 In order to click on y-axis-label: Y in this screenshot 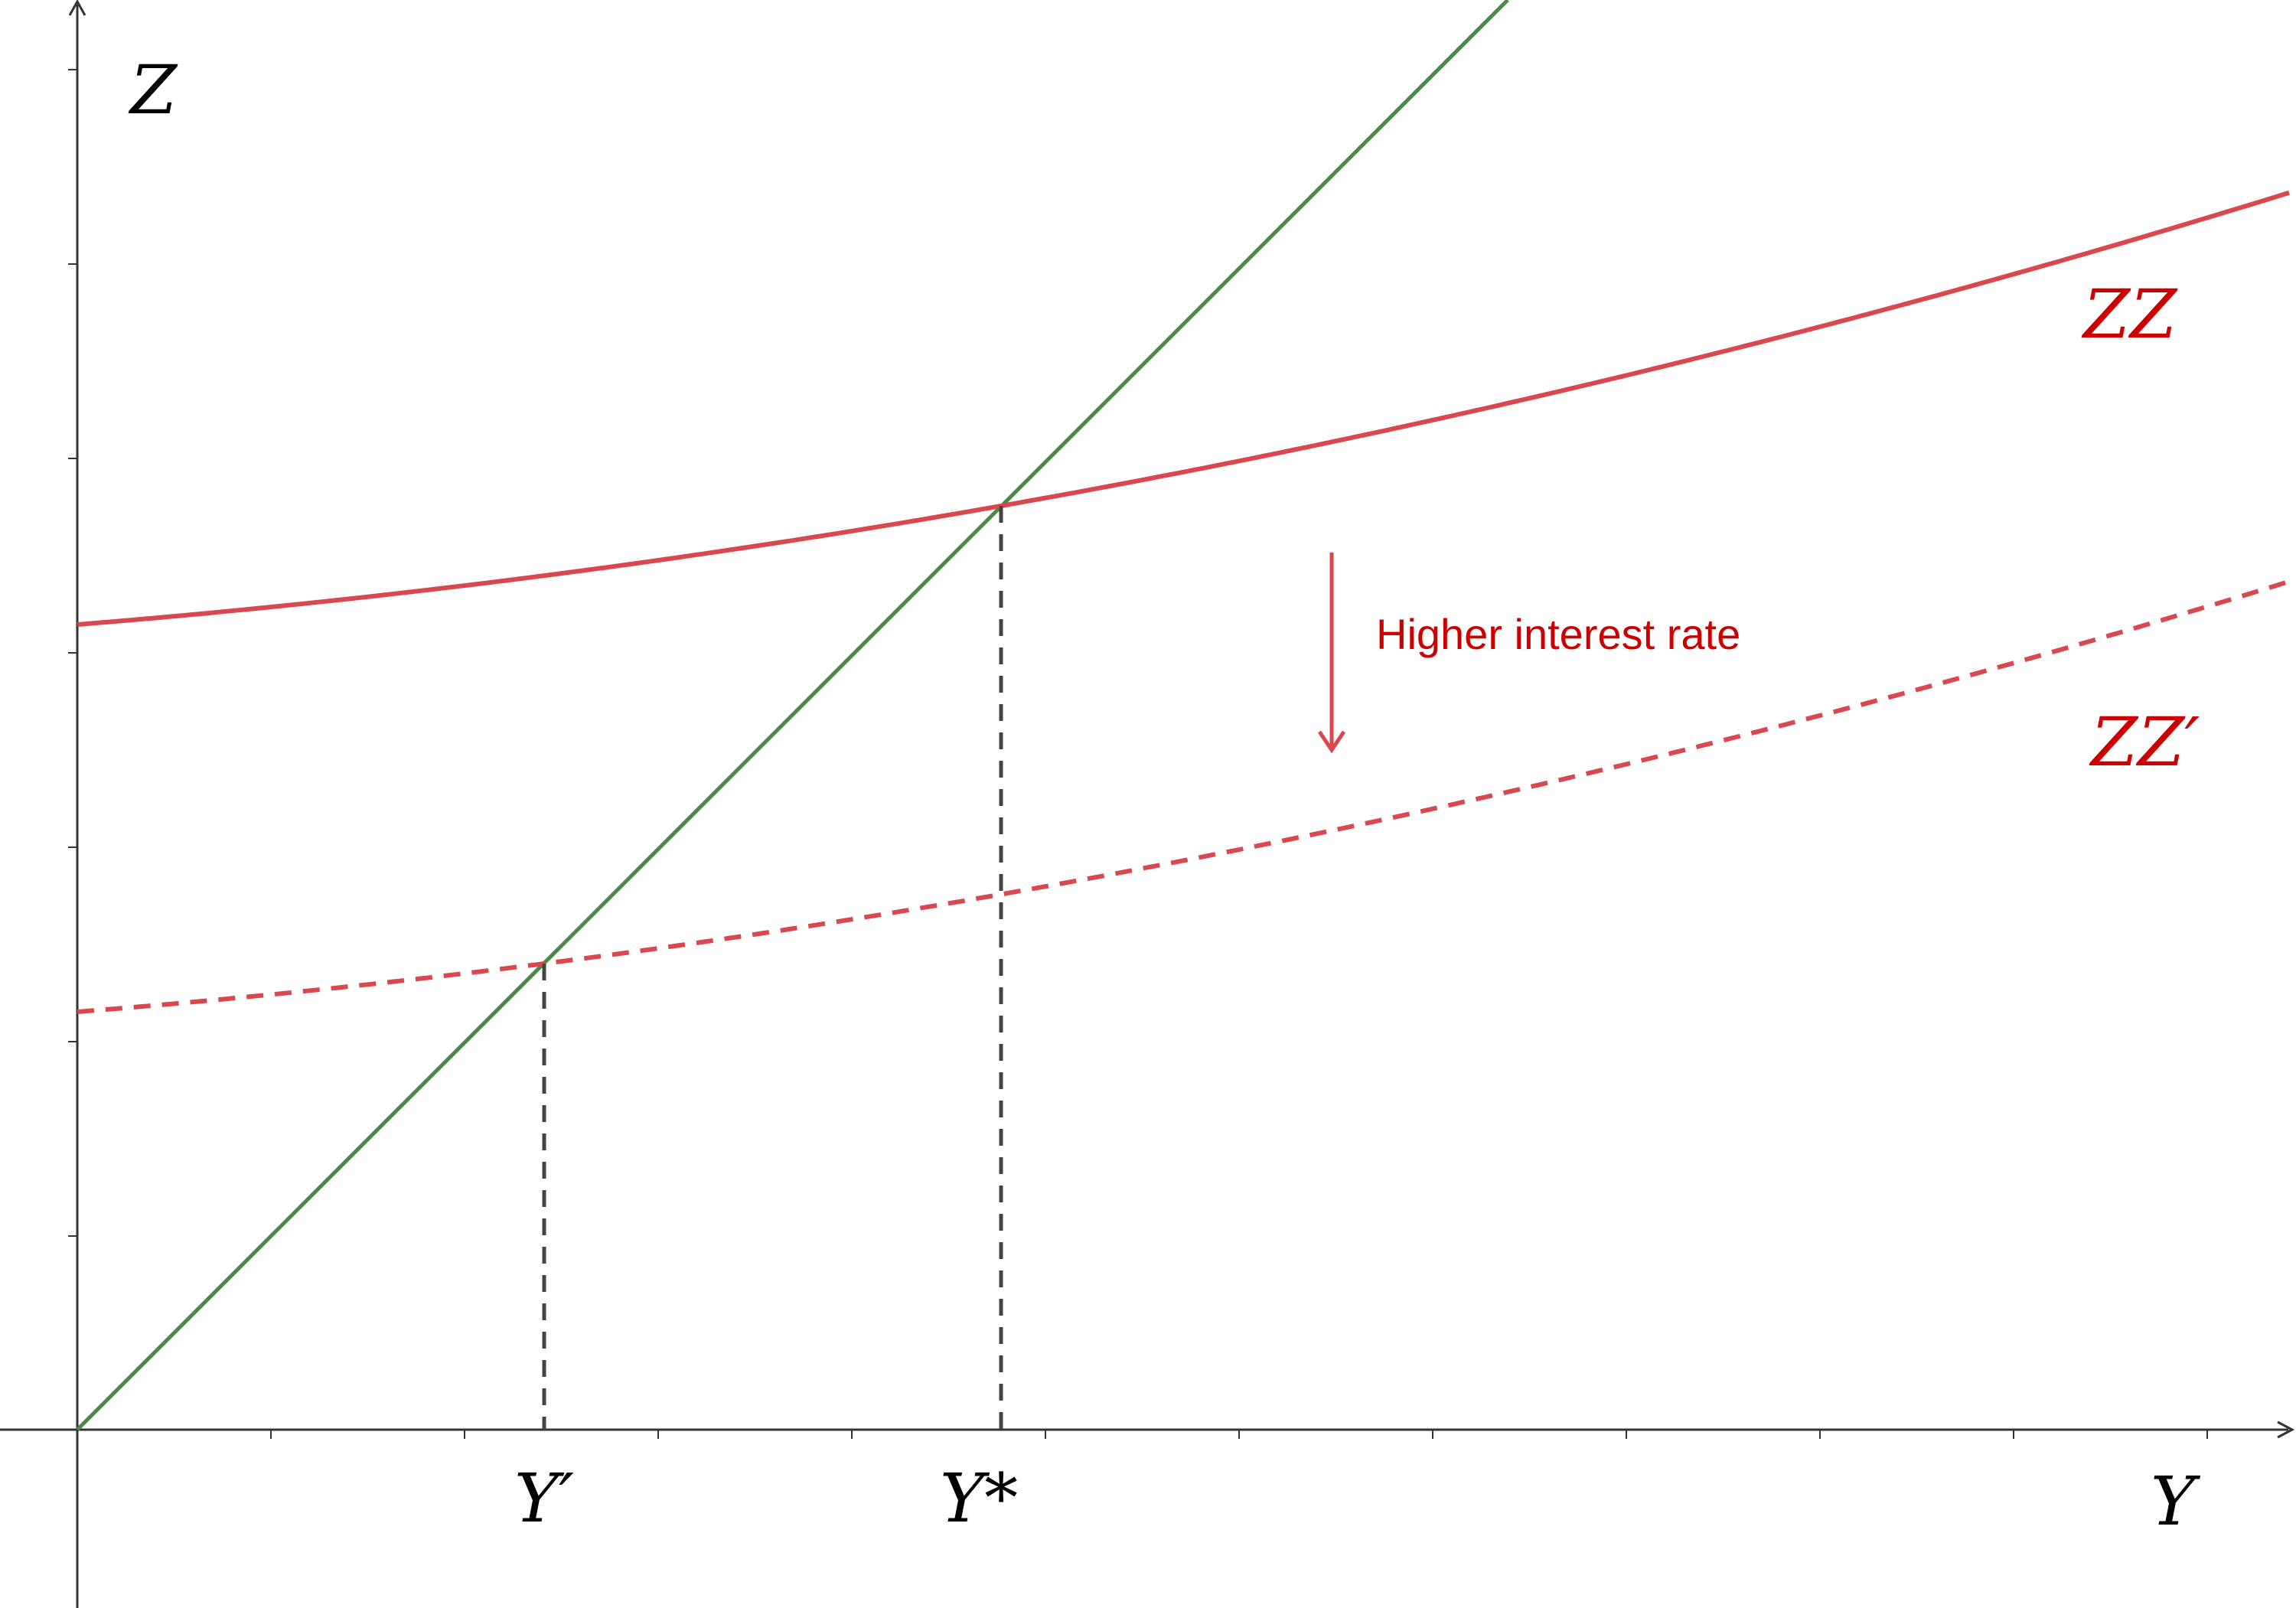, I will do `click(2176, 1501)`.